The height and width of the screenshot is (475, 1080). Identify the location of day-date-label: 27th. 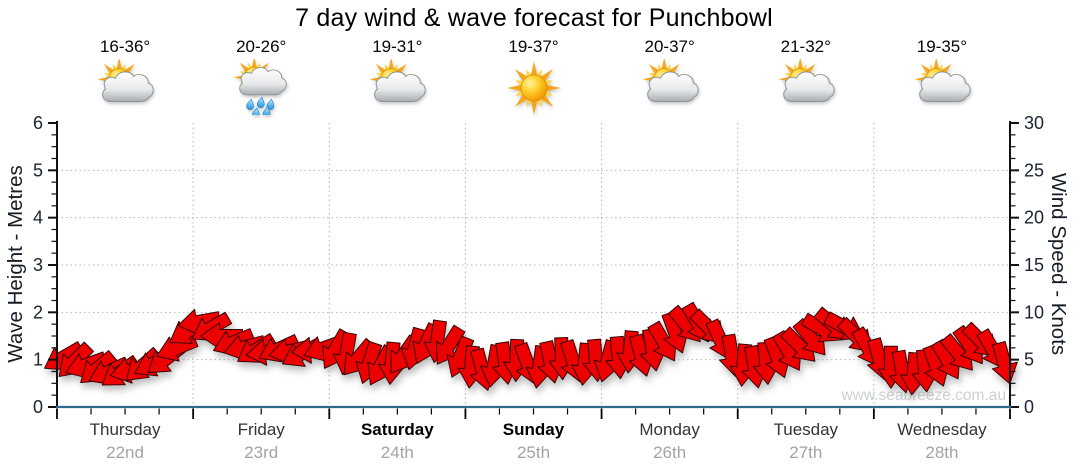
(806, 452).